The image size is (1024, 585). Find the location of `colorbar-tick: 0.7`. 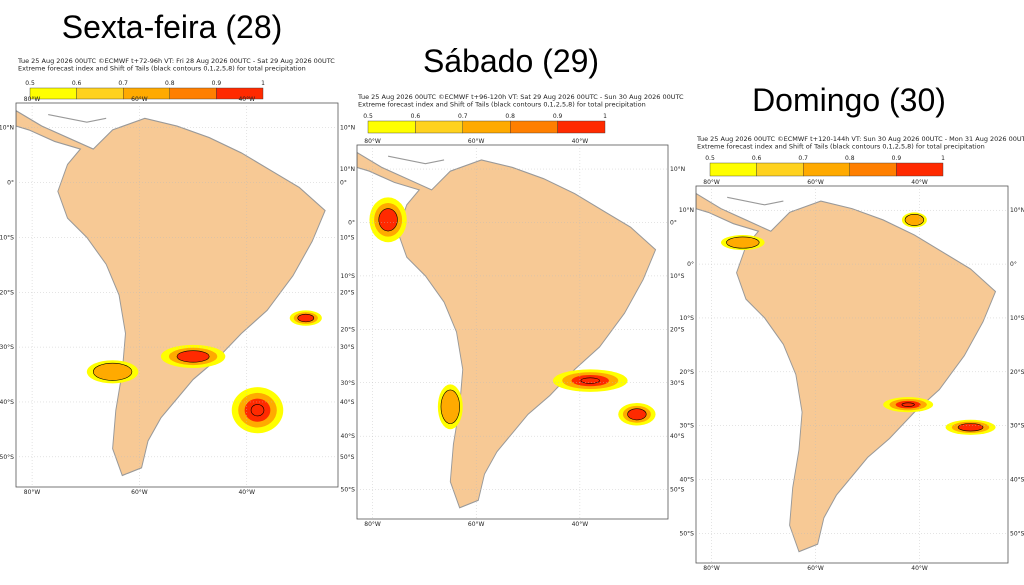

colorbar-tick: 0.7 is located at coordinates (803, 158).